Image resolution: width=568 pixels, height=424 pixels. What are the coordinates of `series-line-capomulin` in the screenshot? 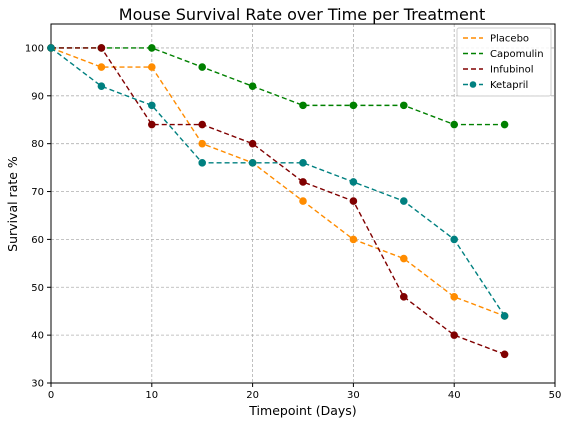 It's located at (278, 86).